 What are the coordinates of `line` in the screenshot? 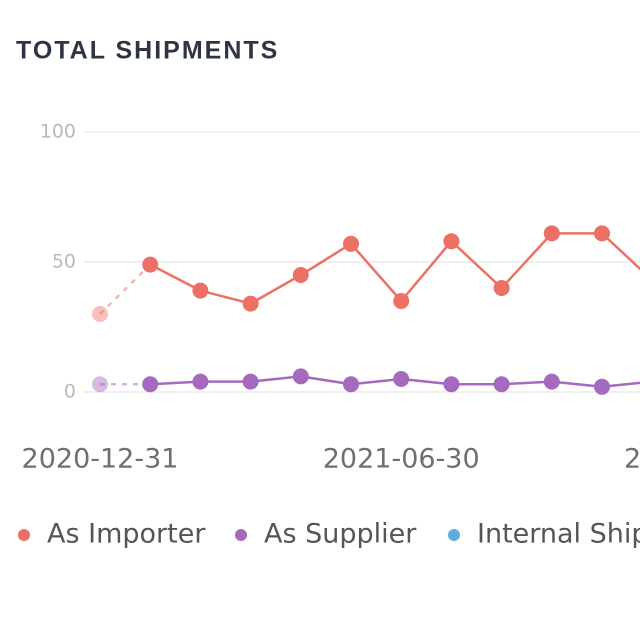 It's located at (394, 268).